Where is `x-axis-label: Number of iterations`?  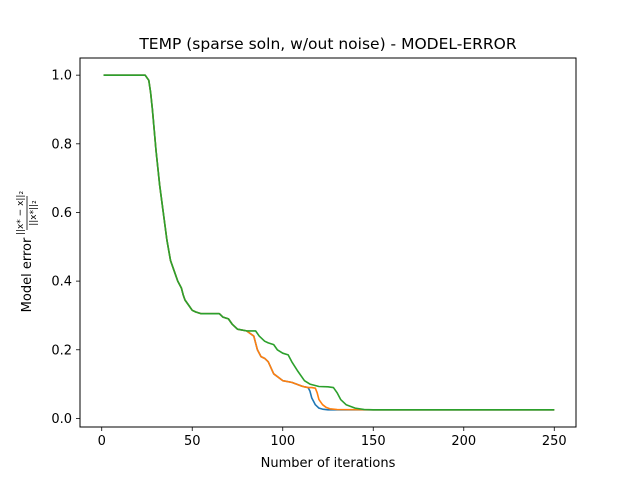
x-axis-label: Number of iterations is located at coordinates (328, 463).